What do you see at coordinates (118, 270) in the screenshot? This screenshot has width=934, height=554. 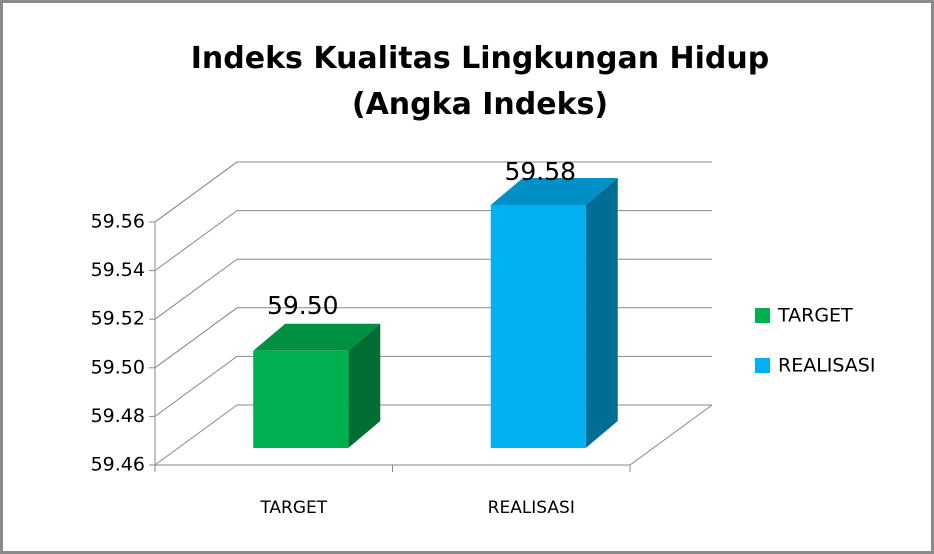 I see `y-tick-label: 59.54` at bounding box center [118, 270].